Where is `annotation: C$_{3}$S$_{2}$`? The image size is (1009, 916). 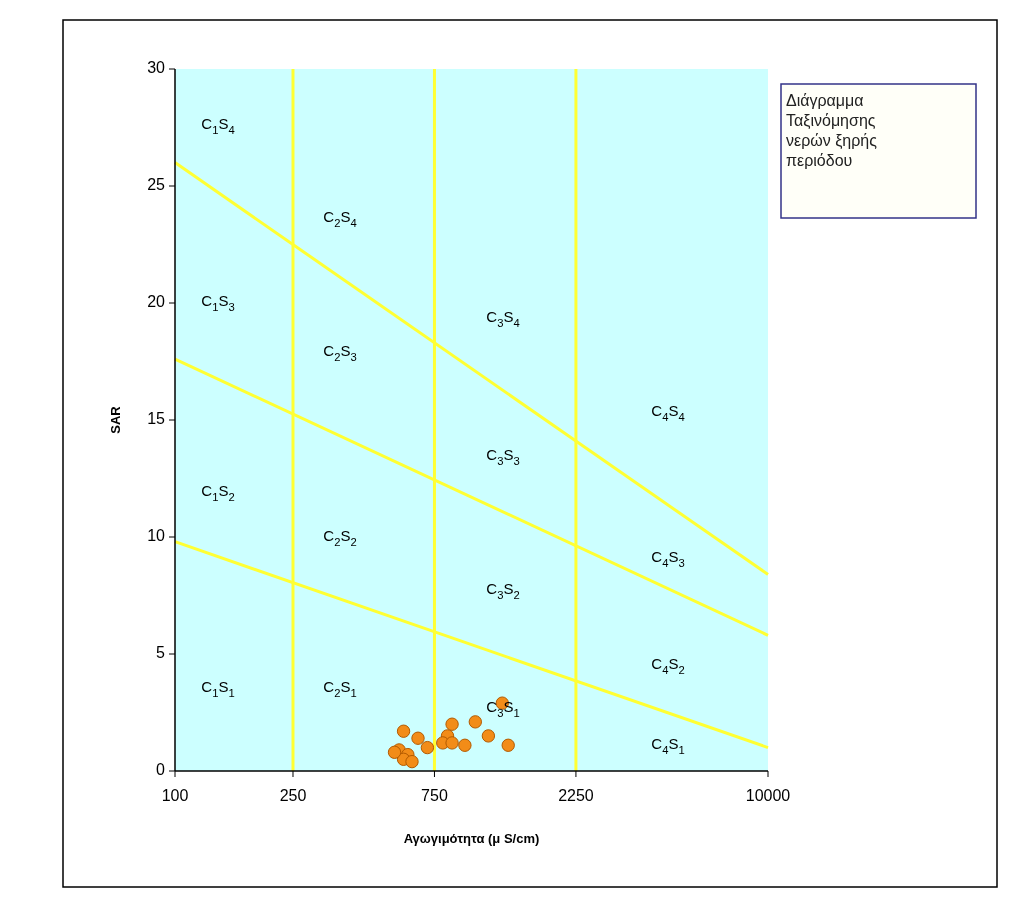 annotation: C$_{3}$S$_{2}$ is located at coordinates (503, 590).